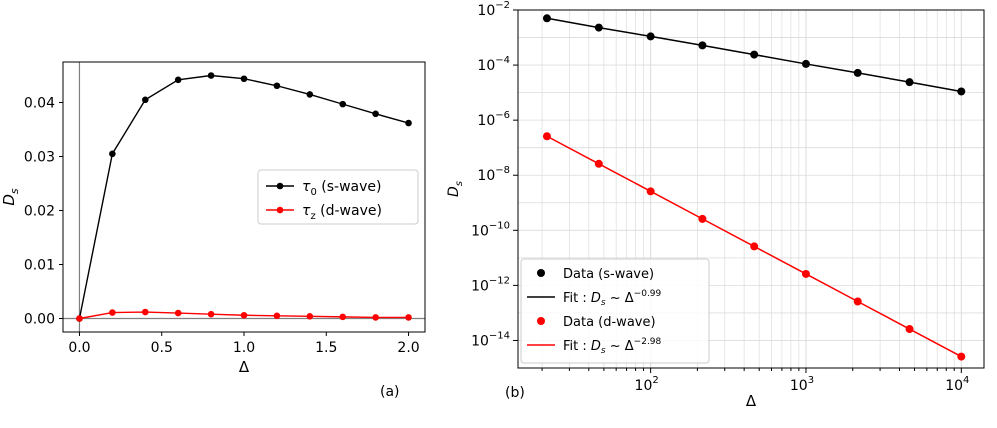 The height and width of the screenshot is (428, 997). What do you see at coordinates (608, 274) in the screenshot?
I see `panel-b-legend-data-label-0: Data (s-wave)` at bounding box center [608, 274].